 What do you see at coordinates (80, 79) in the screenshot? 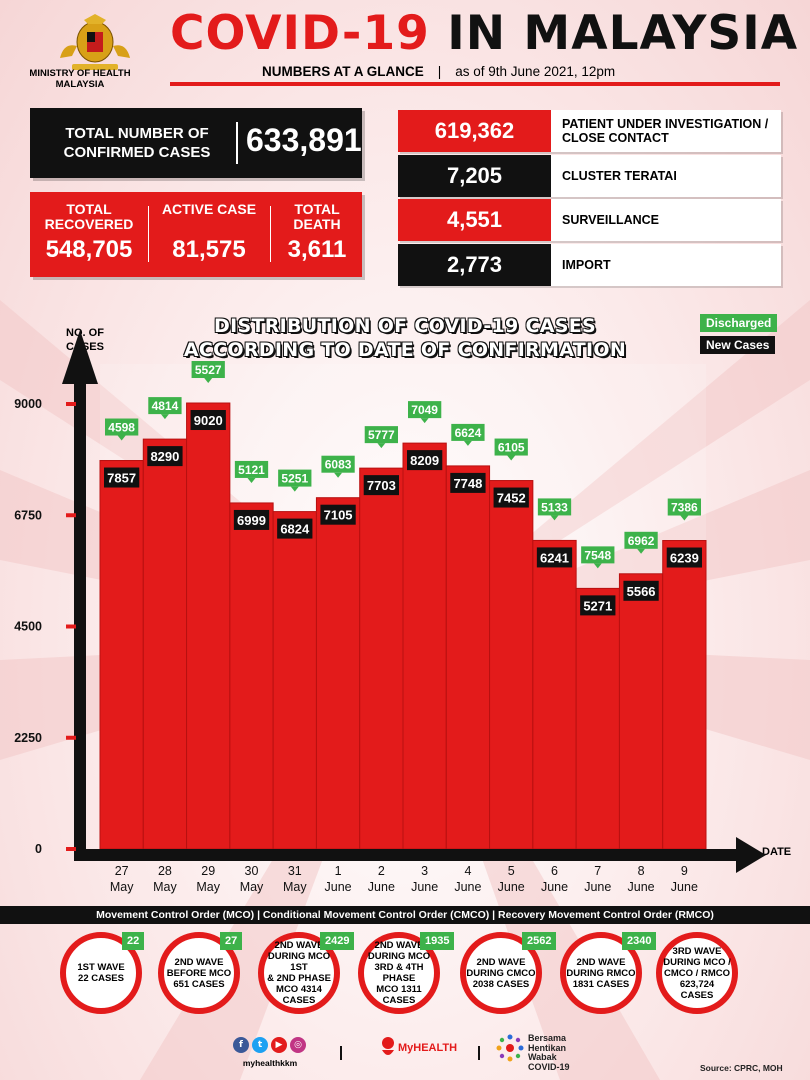
I see `ministry-label: MINISTRY OF HEALTH MALAYSIA` at bounding box center [80, 79].